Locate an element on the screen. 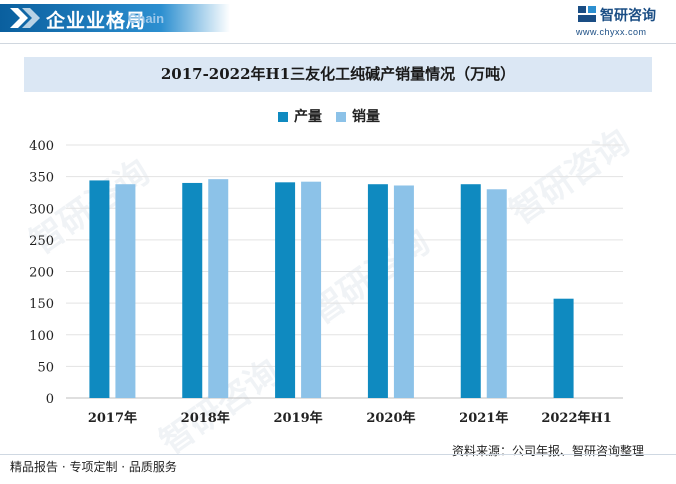 This screenshot has height=484, width=676. x-tick-label: 2020年 is located at coordinates (390, 418).